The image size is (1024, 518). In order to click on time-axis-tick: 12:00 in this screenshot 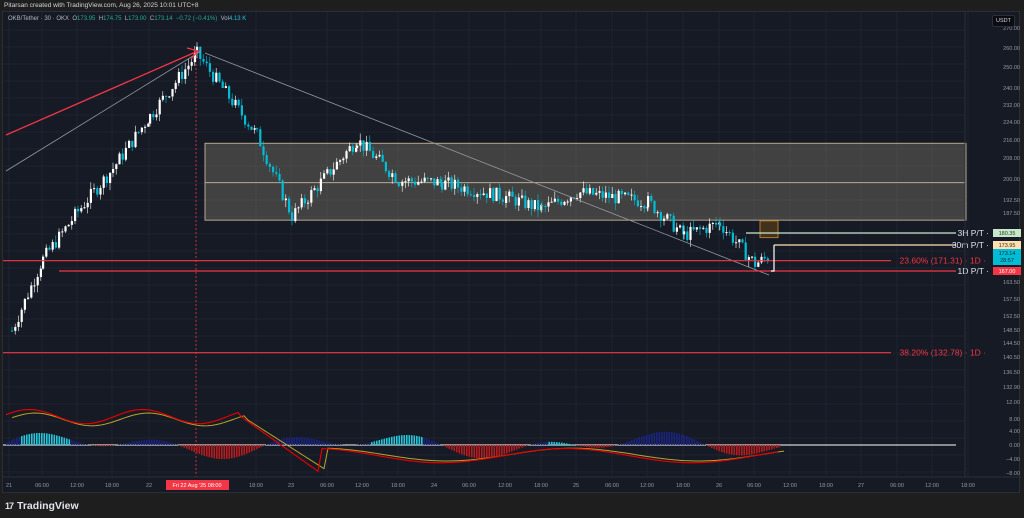, I will do `click(790, 486)`.